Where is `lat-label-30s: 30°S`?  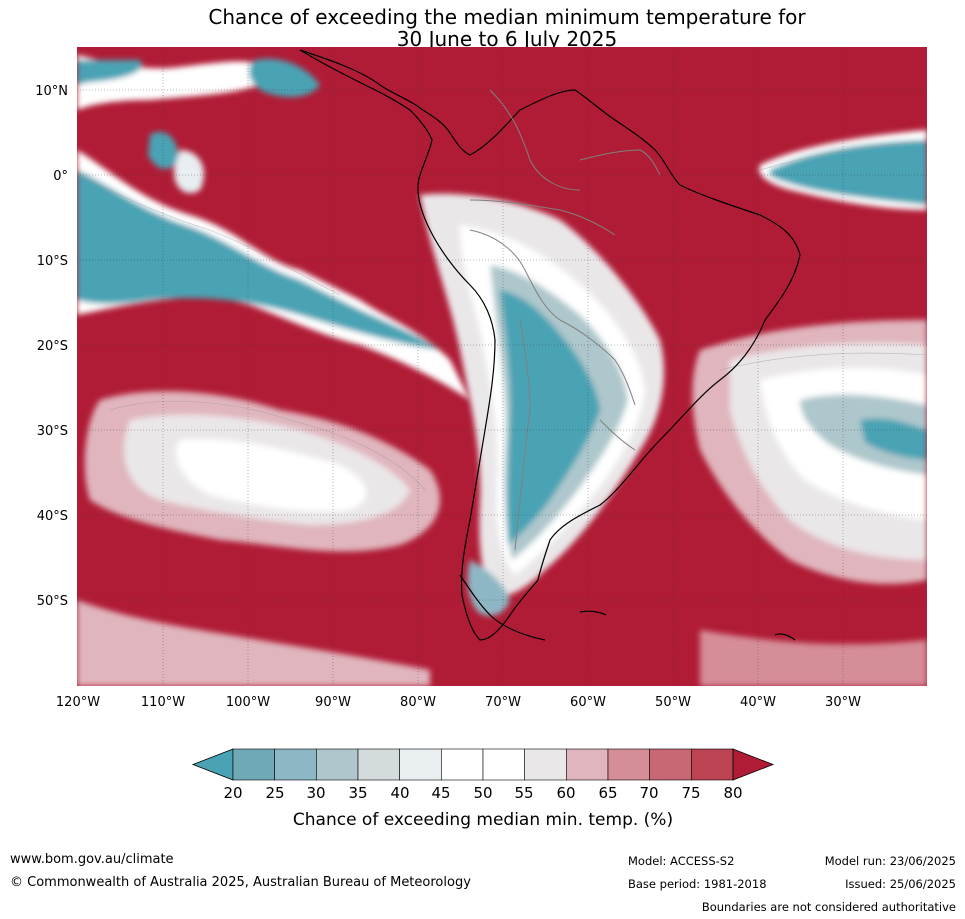 lat-label-30s: 30°S is located at coordinates (52, 431).